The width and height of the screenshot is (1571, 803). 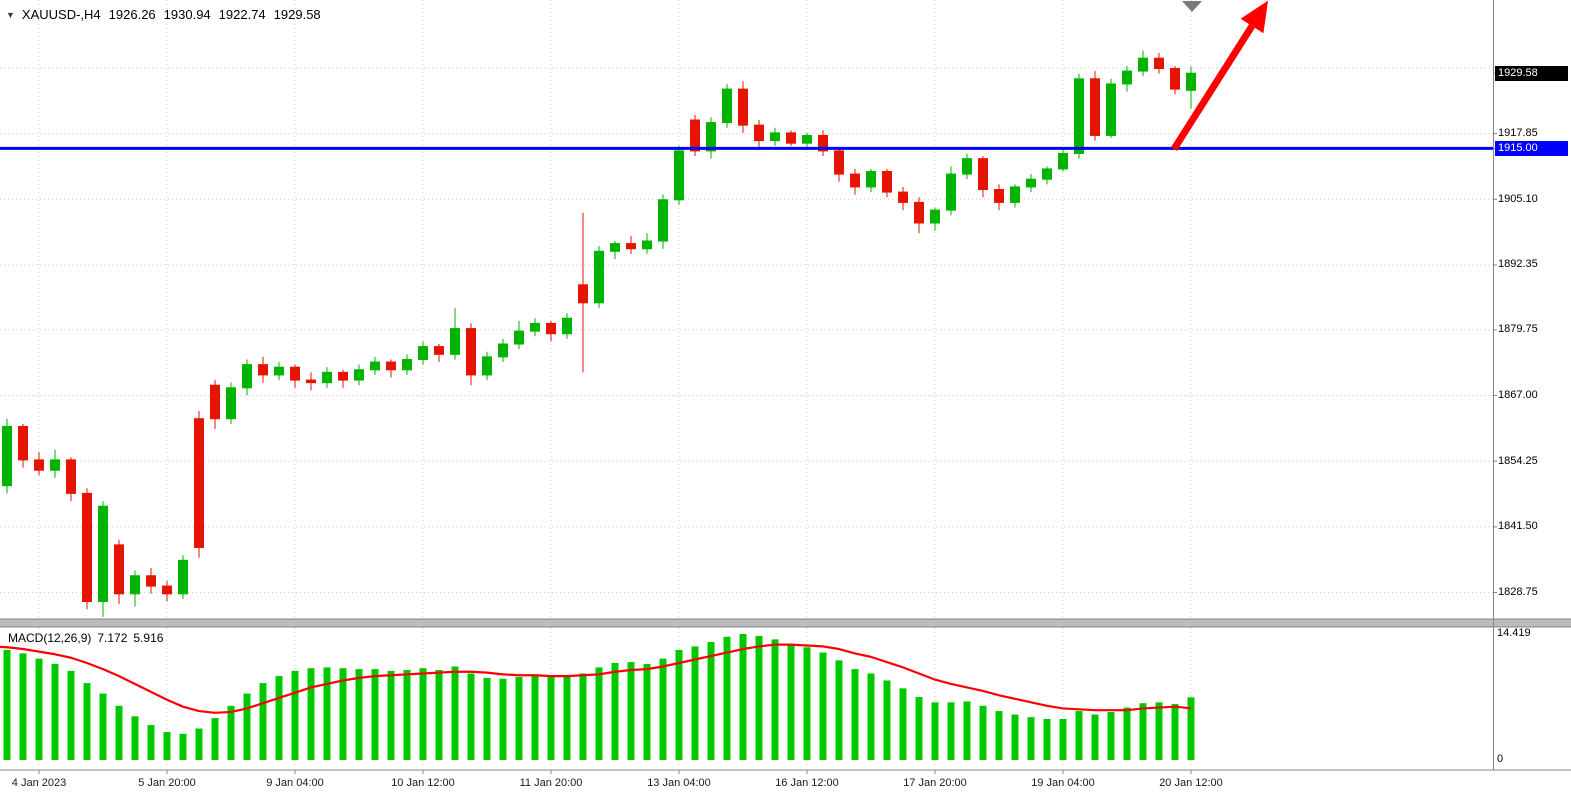 What do you see at coordinates (1514, 633) in the screenshot?
I see `macd-max-label: 14.419` at bounding box center [1514, 633].